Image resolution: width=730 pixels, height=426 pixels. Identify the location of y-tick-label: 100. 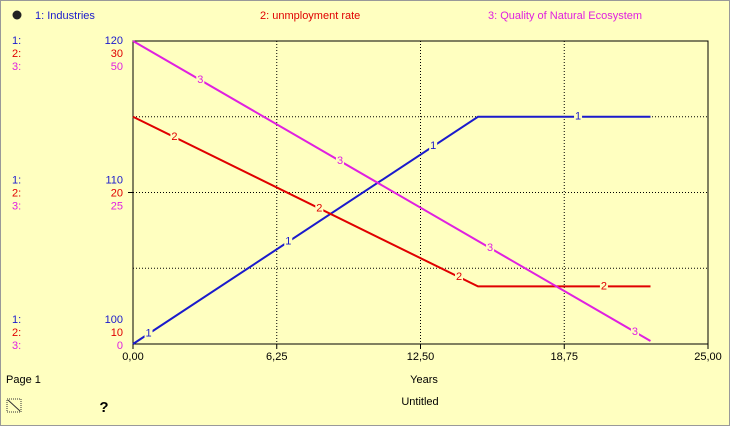
(114, 320).